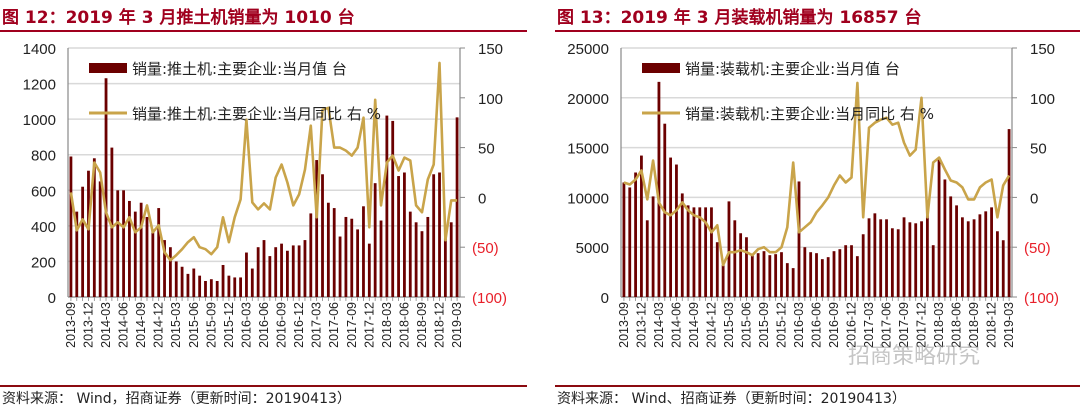 The image size is (1080, 410). Describe the element at coordinates (676, 325) in the screenshot. I see `x-axis-tick-label: 2014-06` at that location.